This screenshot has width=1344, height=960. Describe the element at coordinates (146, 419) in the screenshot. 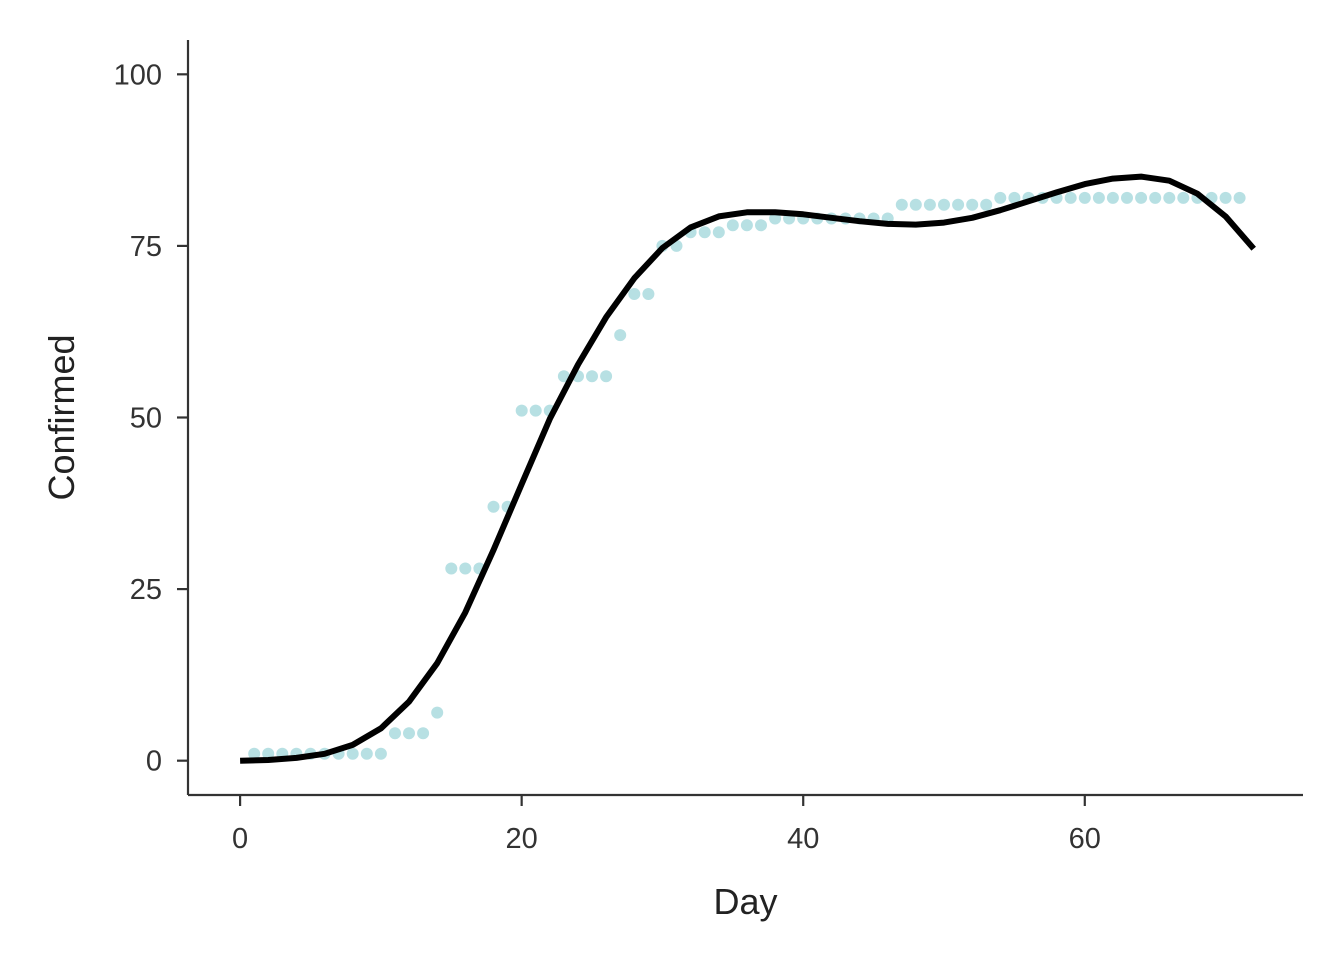

I see `y-tick-label: 50` at that location.